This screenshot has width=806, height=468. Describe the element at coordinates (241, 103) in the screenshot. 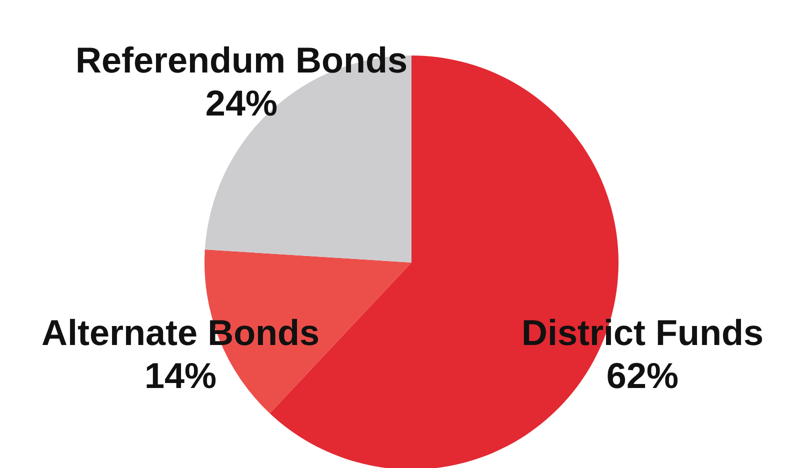

I see `data-label: 24%` at that location.